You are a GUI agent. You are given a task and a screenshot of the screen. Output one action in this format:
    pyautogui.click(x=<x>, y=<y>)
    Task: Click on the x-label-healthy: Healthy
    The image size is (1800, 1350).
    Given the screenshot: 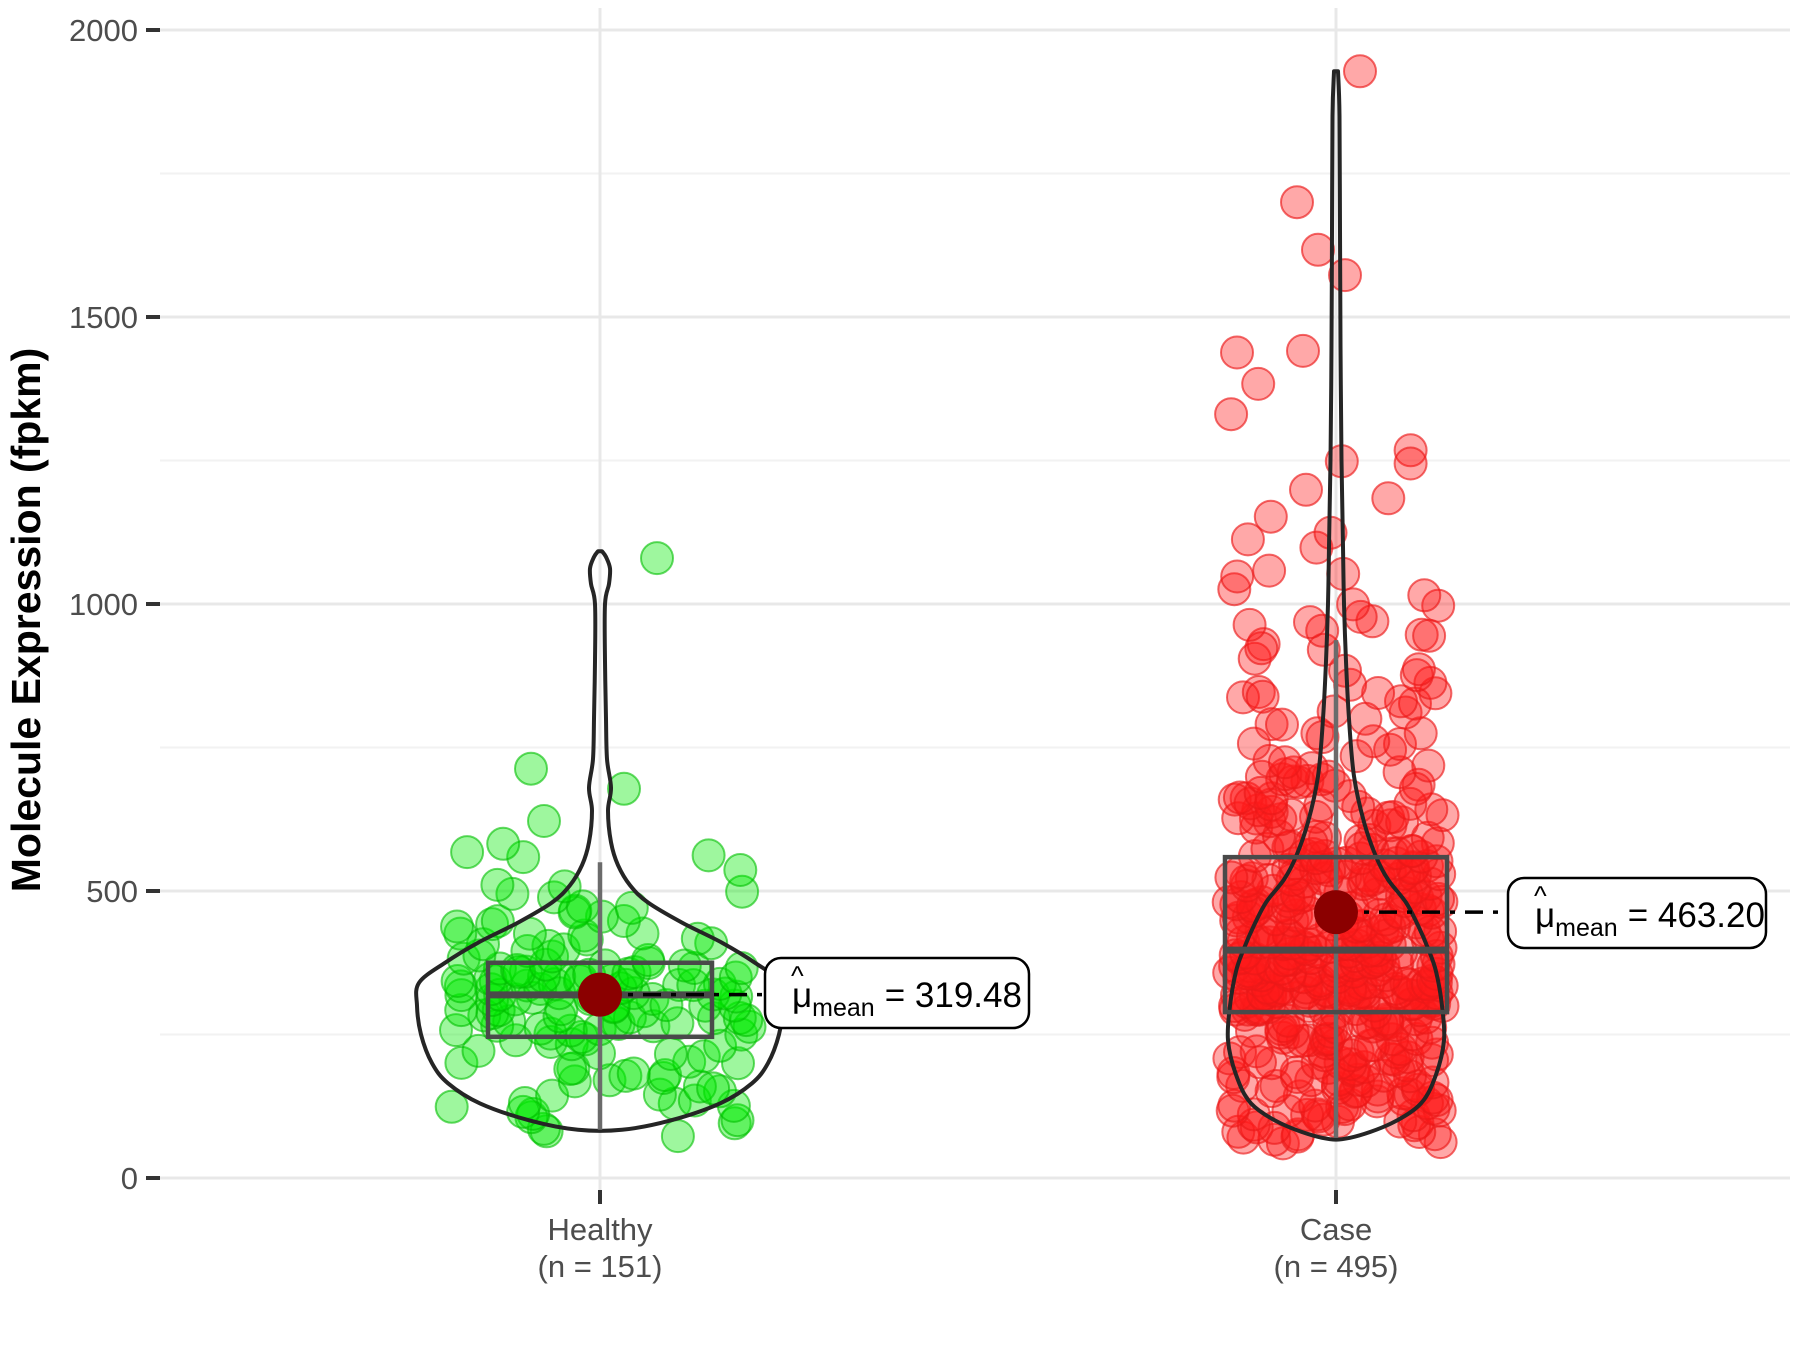 What is the action you would take?
    pyautogui.click(x=600, y=1229)
    